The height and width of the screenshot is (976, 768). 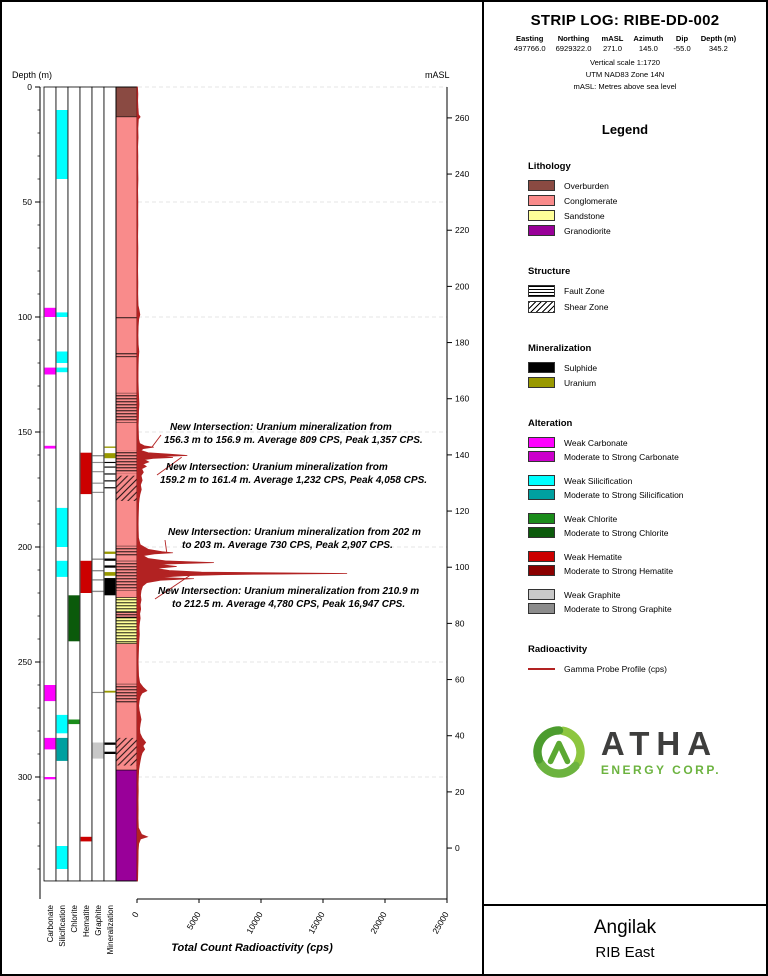 What do you see at coordinates (25, 317) in the screenshot?
I see `svg-text: 100` at bounding box center [25, 317].